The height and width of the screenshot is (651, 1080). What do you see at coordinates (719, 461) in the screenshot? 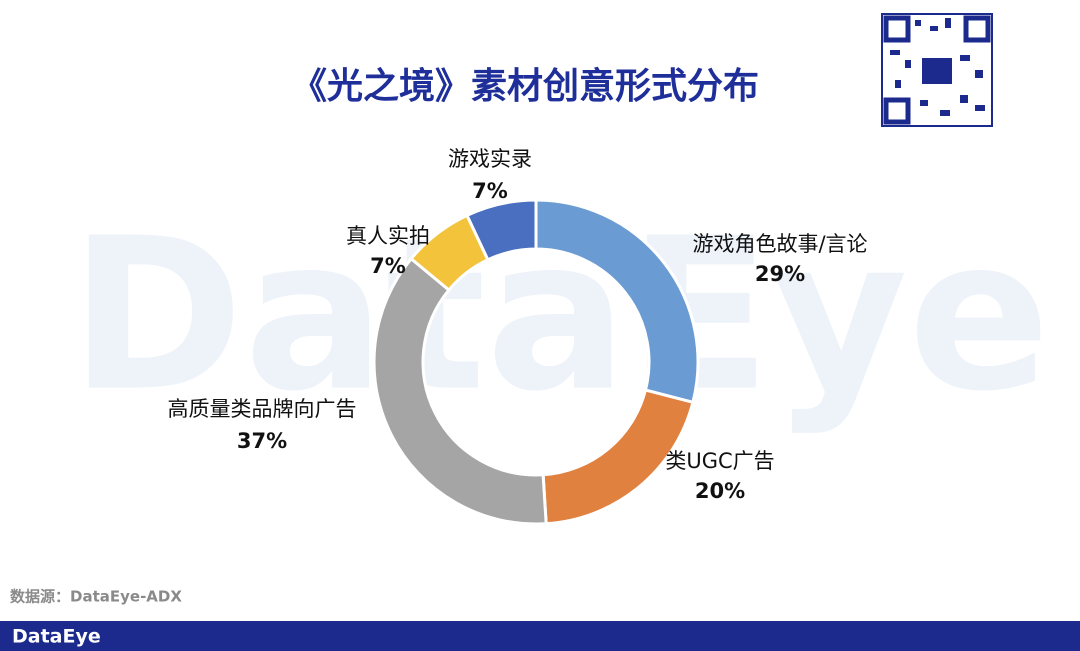
I see `category-label: 类UGC广告` at bounding box center [719, 461].